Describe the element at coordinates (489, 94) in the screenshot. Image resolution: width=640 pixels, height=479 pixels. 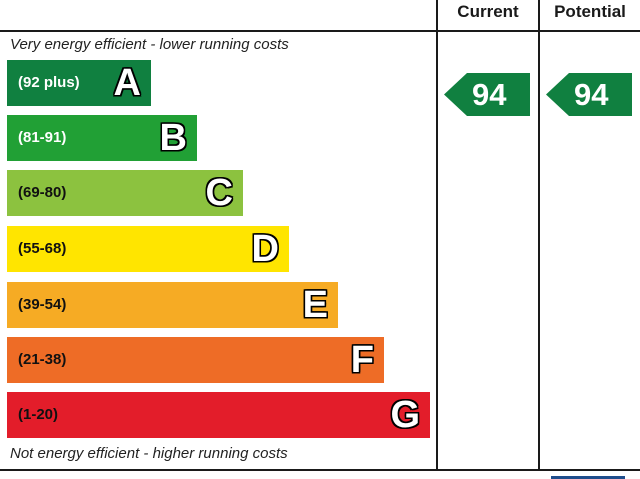
I see `current-rating-value: 94` at that location.